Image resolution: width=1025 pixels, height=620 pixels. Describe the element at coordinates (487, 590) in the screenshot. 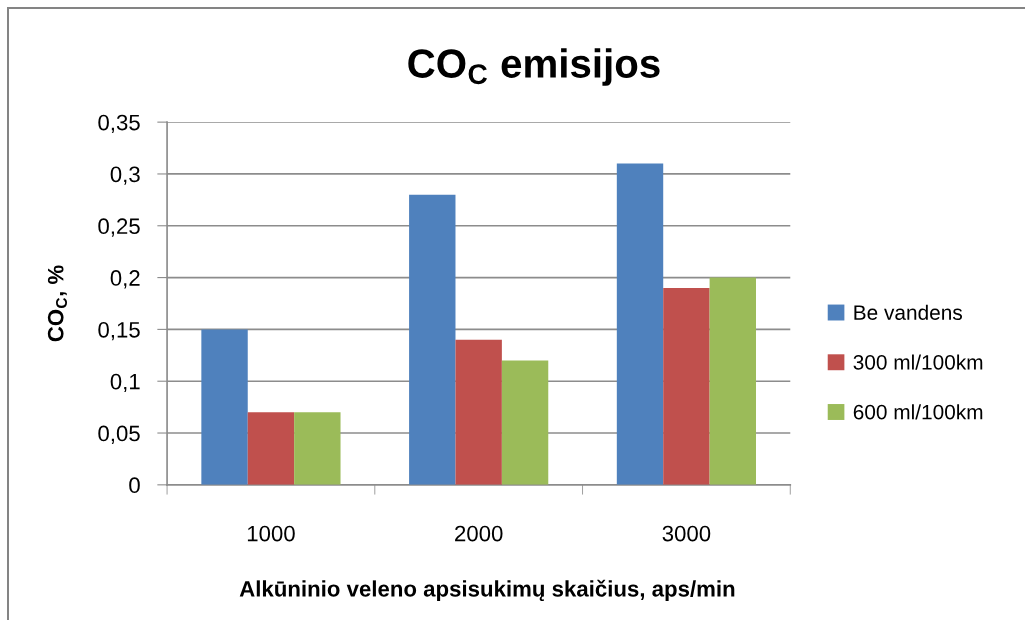

I see `x-axis-title: Alkūninio veleno apsisukimų skaičius, aps/min` at that location.